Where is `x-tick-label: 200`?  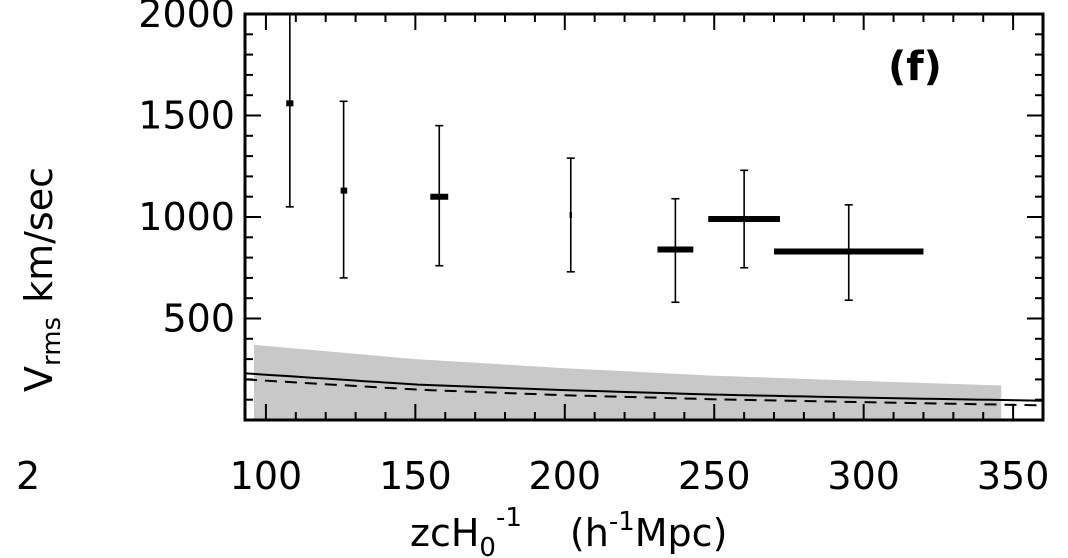
x-tick-label: 200 is located at coordinates (565, 476).